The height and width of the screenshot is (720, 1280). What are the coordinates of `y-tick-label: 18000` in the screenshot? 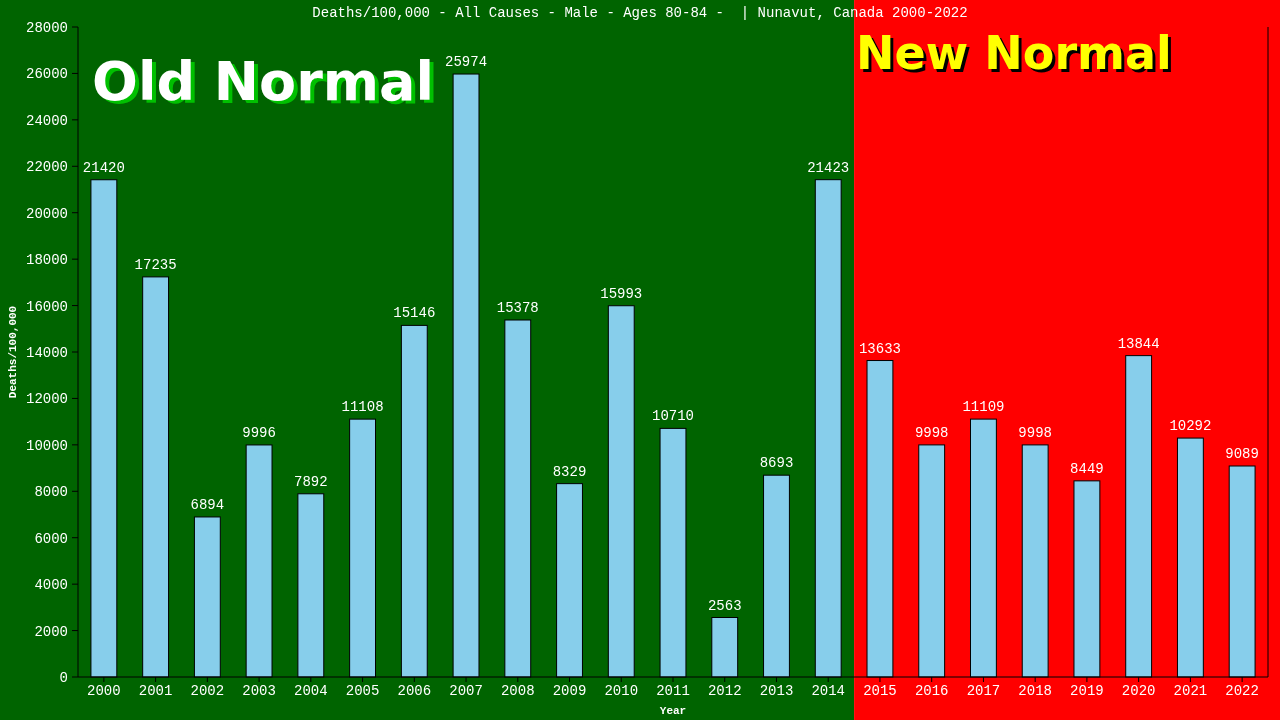 It's located at (46, 260).